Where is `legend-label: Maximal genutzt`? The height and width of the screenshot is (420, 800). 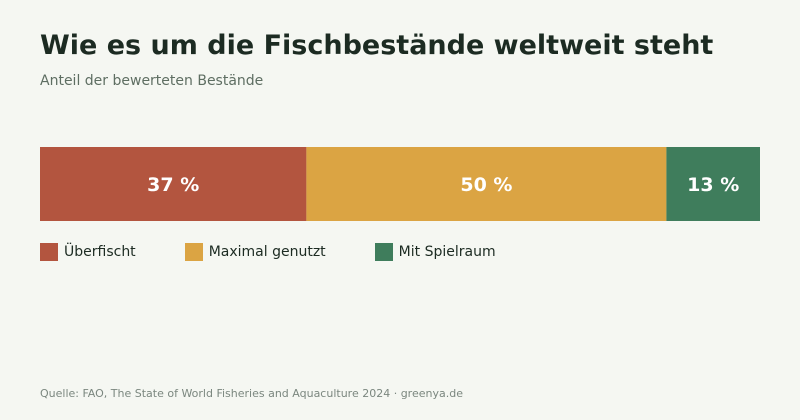
legend-label: Maximal genutzt is located at coordinates (267, 252).